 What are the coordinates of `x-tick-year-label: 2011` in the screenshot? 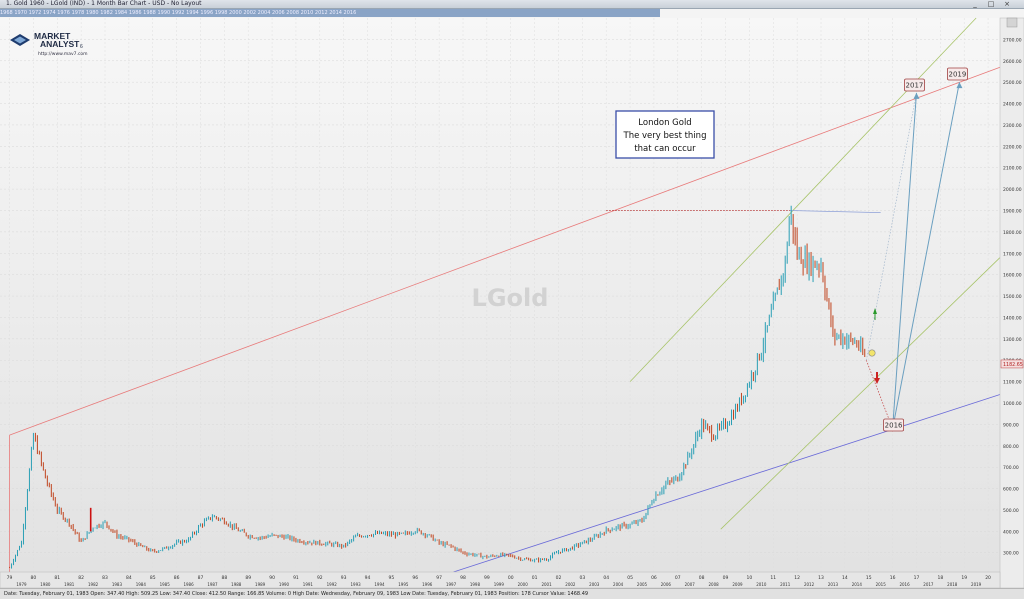 It's located at (785, 584).